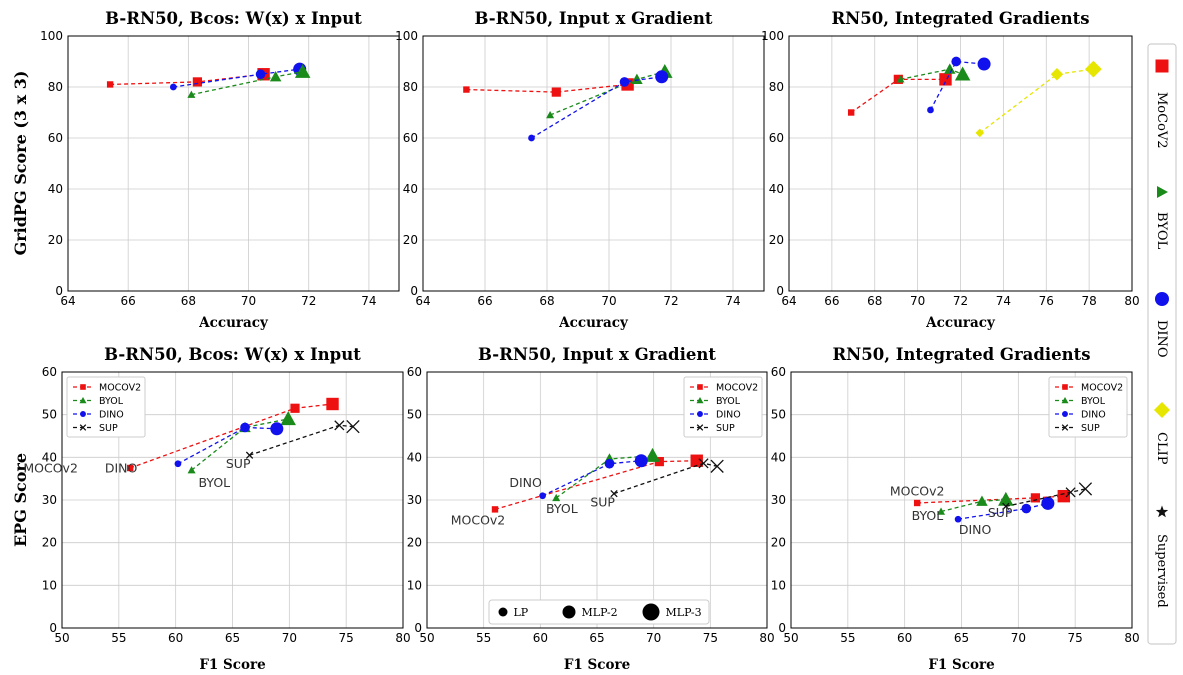 Image resolution: width=1183 pixels, height=675 pixels. Describe the element at coordinates (928, 515) in the screenshot. I see `point-annotation: BYOL` at that location.